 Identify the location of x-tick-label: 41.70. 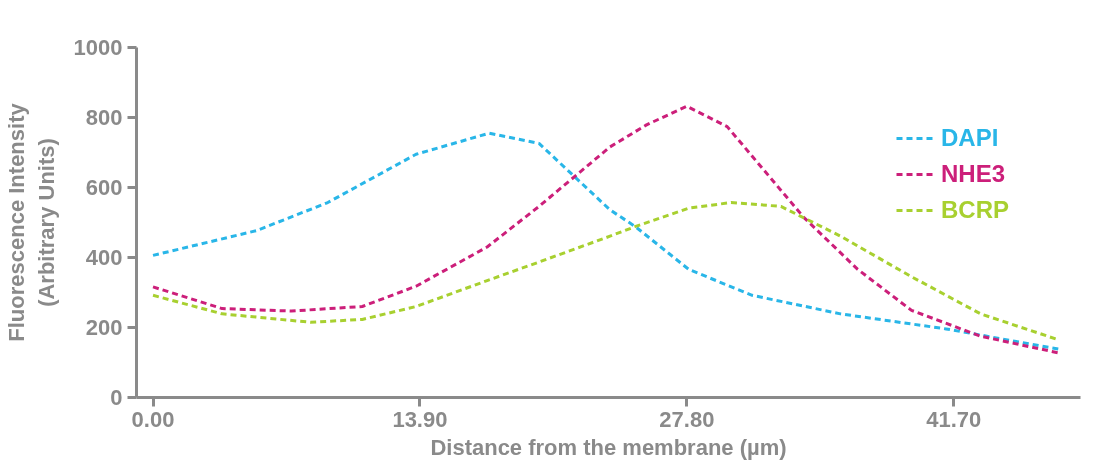
(954, 419).